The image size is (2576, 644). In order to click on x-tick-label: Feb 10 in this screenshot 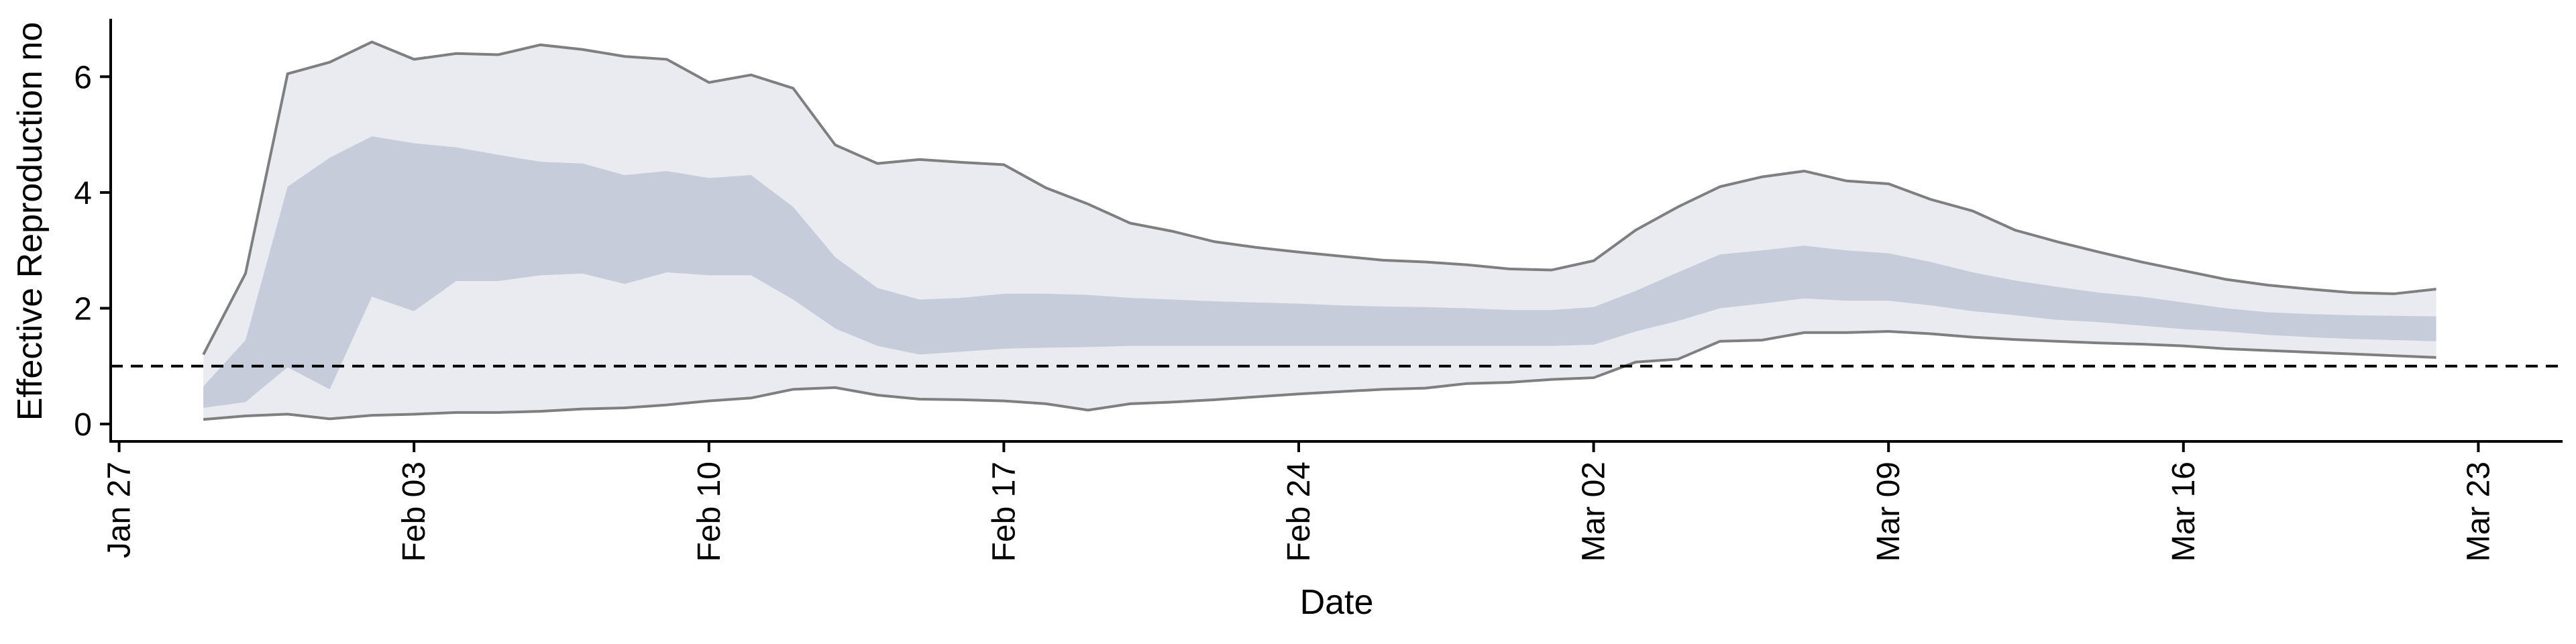, I will do `click(709, 511)`.